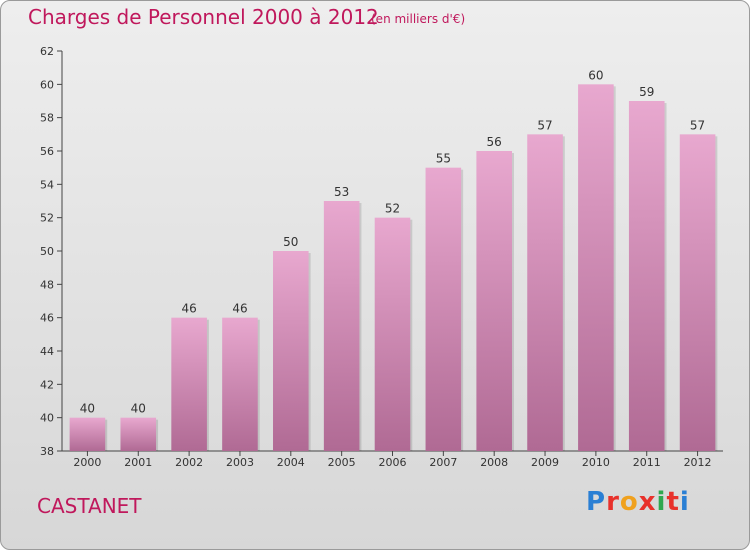 This screenshot has width=750, height=550. What do you see at coordinates (87, 462) in the screenshot?
I see `x-tick-label: 2000` at bounding box center [87, 462].